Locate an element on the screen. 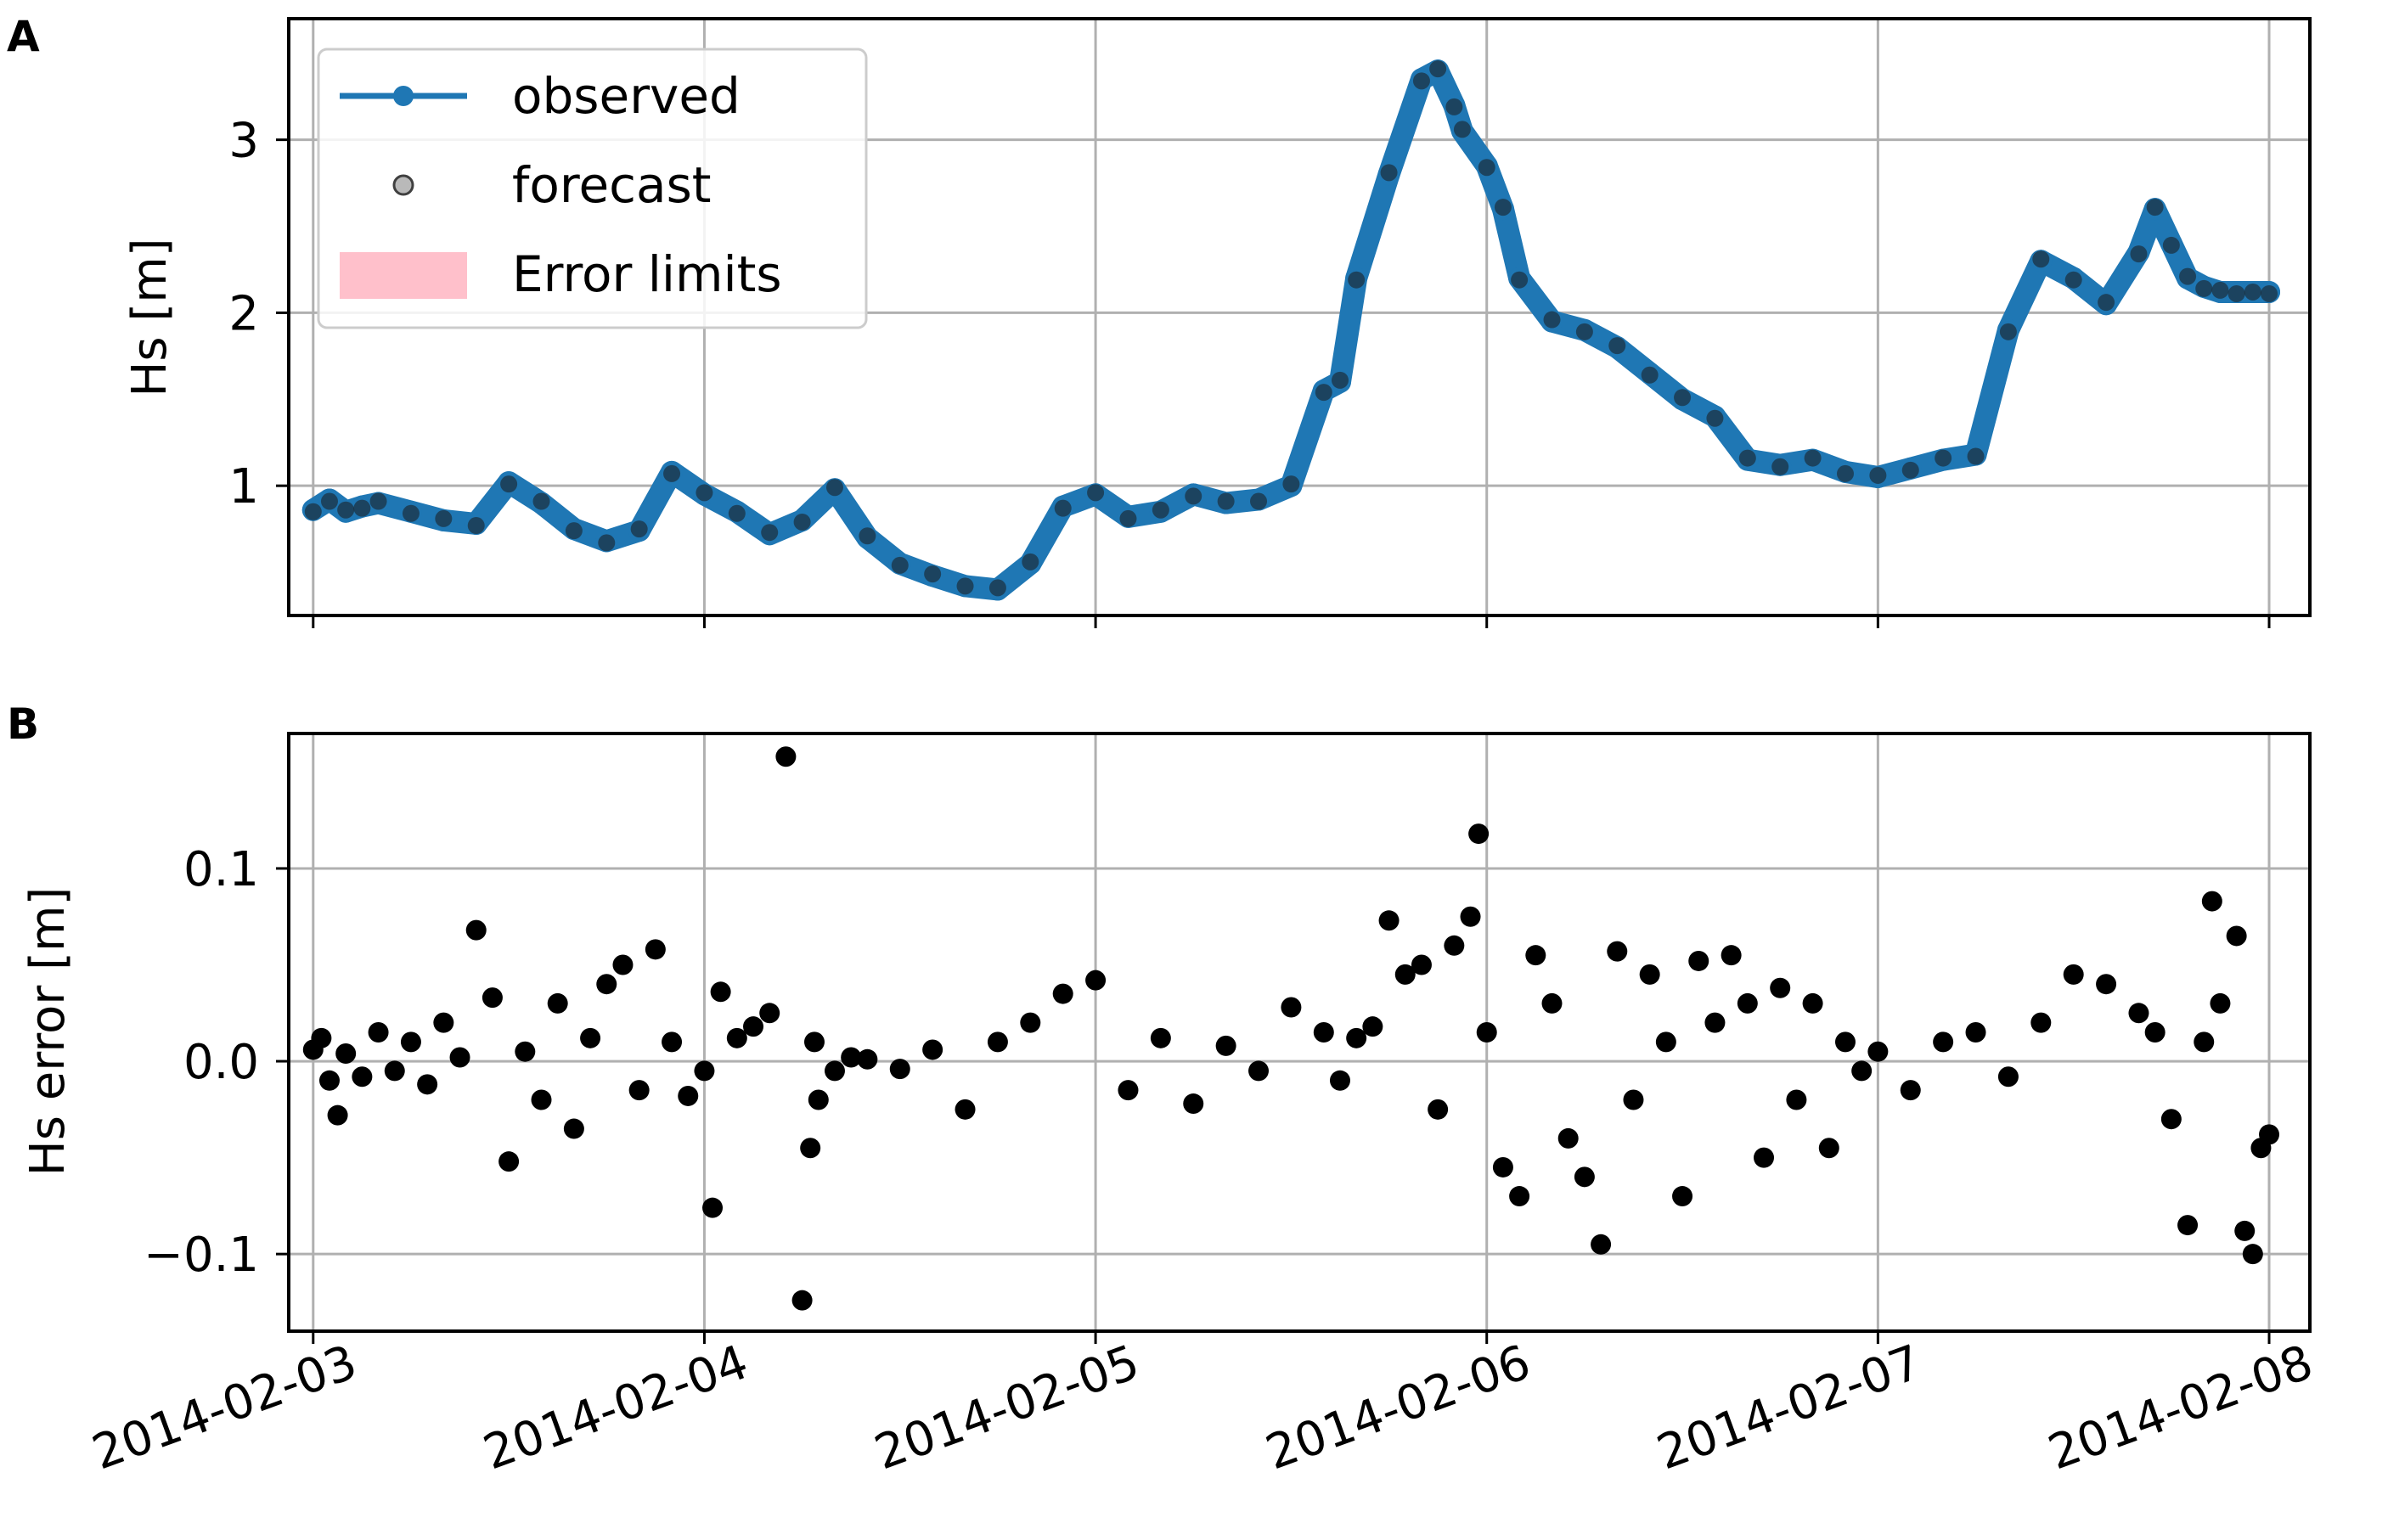 This screenshot has height=1540, width=2388. y-tick-label: 1 is located at coordinates (244, 486).